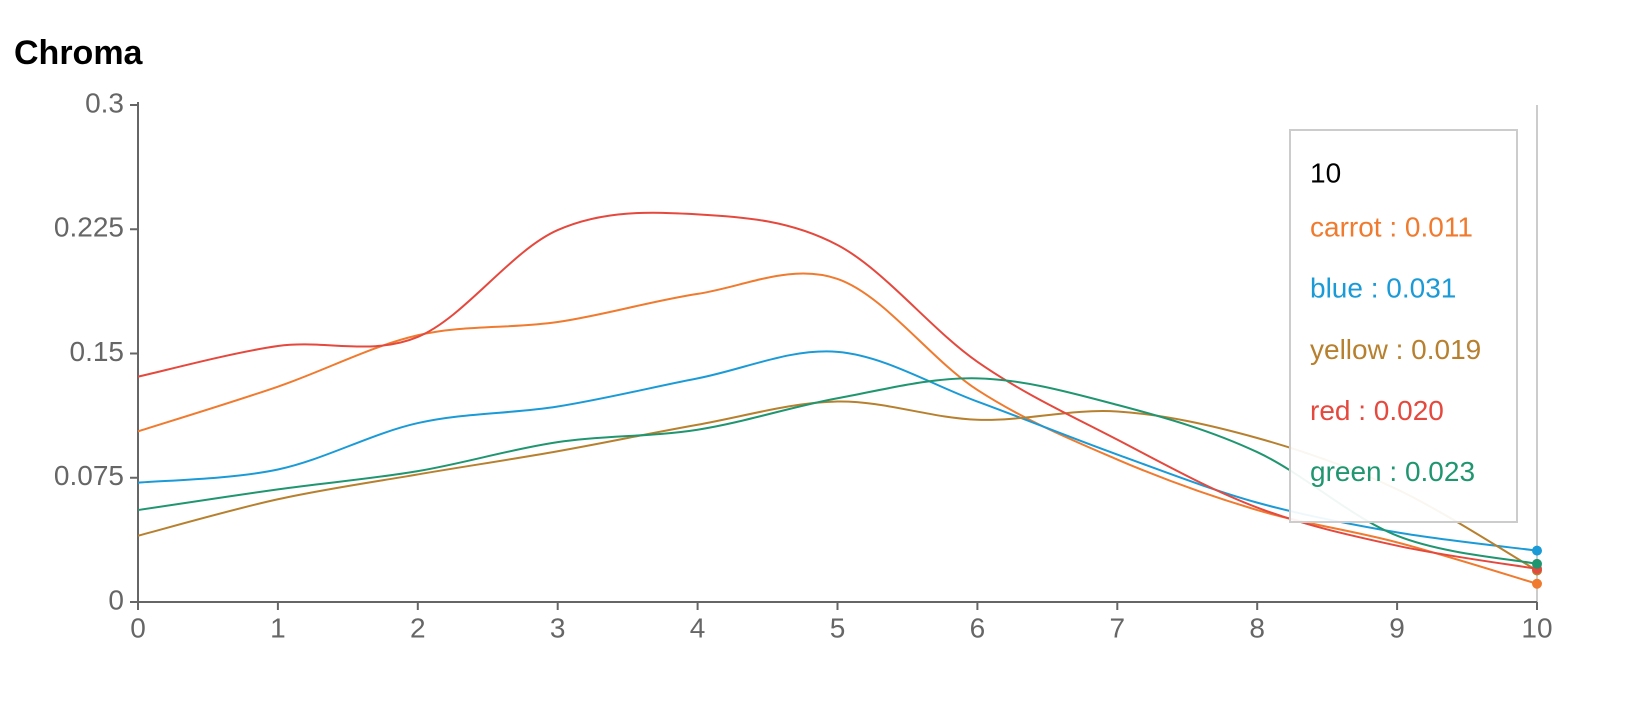 Image resolution: width=1636 pixels, height=707 pixels. I want to click on tooltip-title: 10, so click(1325, 172).